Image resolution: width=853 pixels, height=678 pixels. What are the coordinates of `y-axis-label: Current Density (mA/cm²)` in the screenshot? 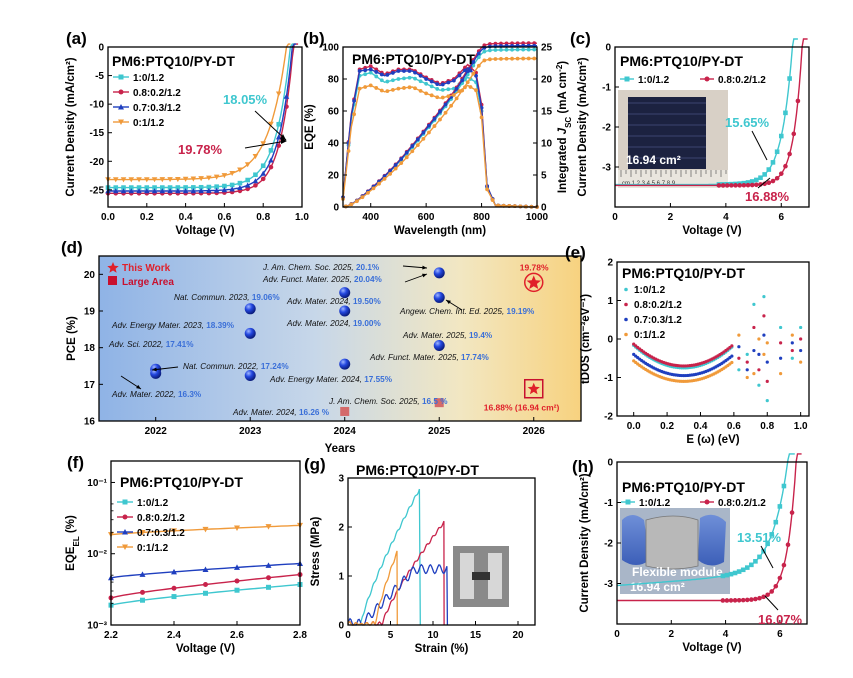 It's located at (71, 126).